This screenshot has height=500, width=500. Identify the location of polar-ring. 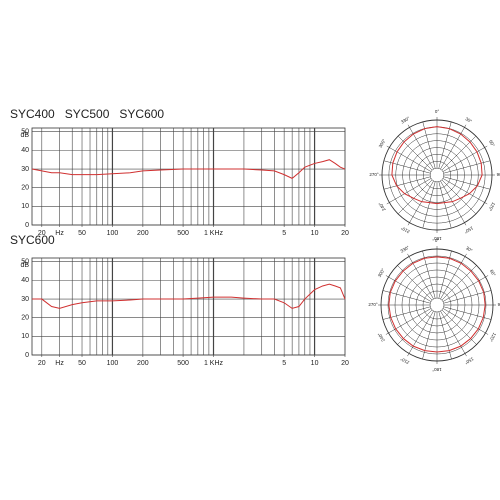
(437, 175).